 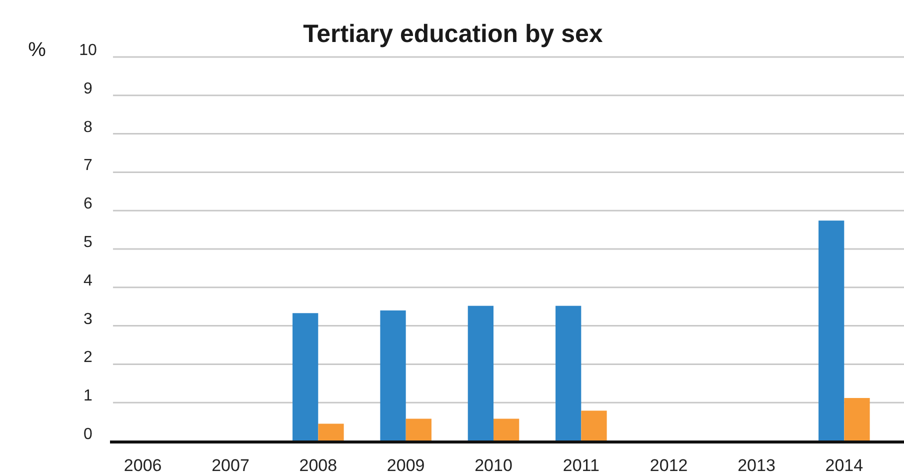 What do you see at coordinates (88, 204) in the screenshot?
I see `y-tick-label: 6` at bounding box center [88, 204].